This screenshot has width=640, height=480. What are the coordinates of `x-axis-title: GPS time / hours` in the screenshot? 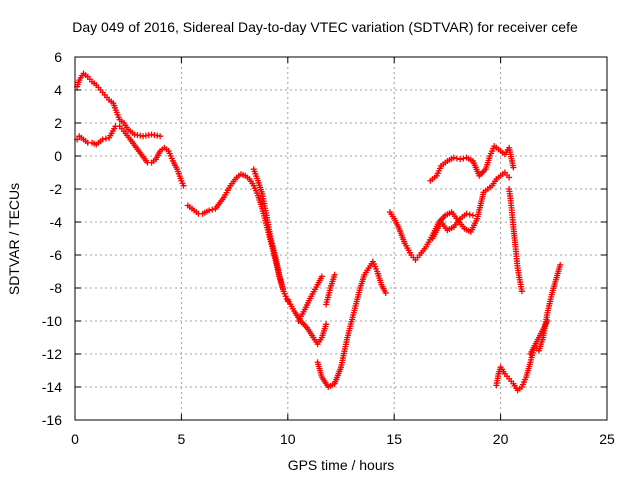 It's located at (341, 465).